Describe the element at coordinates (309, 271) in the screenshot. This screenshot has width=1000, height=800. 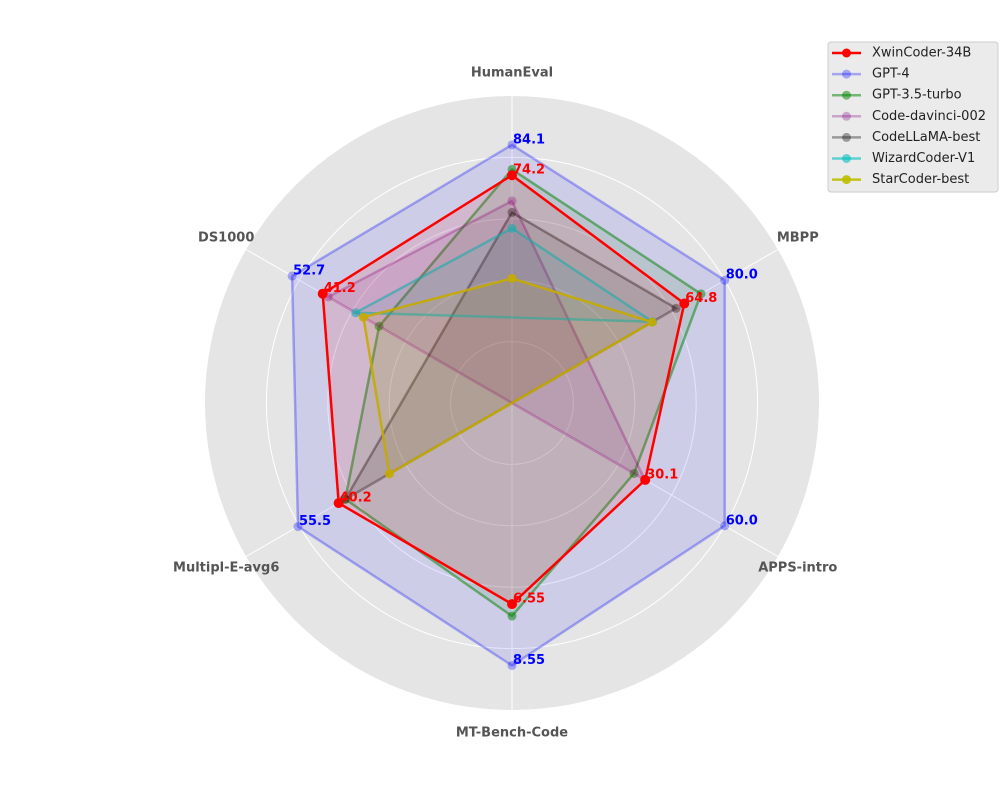
I see `value-label: 52.7` at that location.